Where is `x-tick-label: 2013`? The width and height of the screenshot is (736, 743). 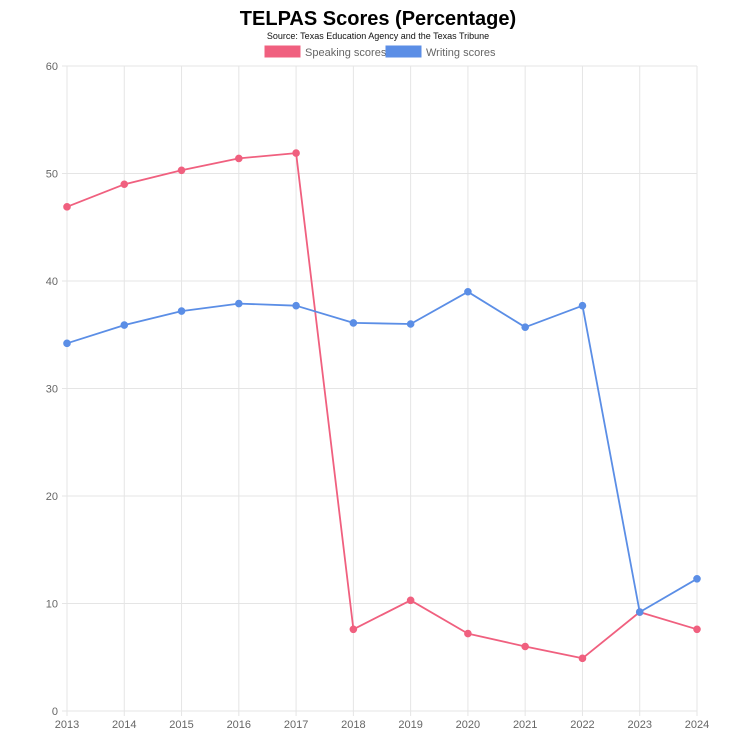
x-tick-label: 2013 is located at coordinates (67, 725).